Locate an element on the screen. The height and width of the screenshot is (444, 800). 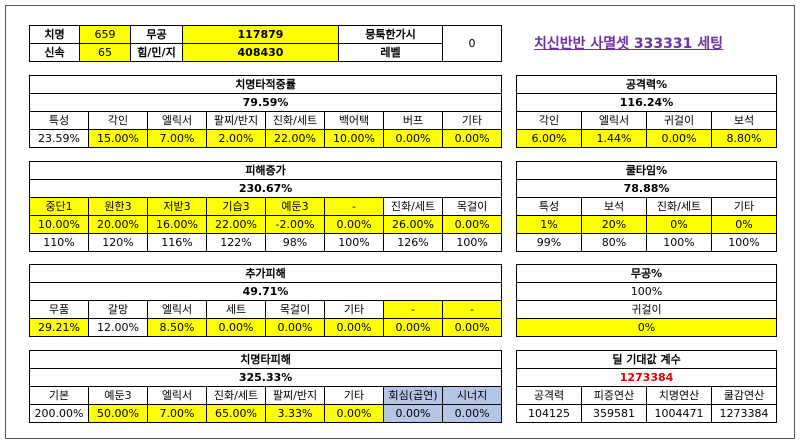
value-mugong: 117879 is located at coordinates (260, 34).